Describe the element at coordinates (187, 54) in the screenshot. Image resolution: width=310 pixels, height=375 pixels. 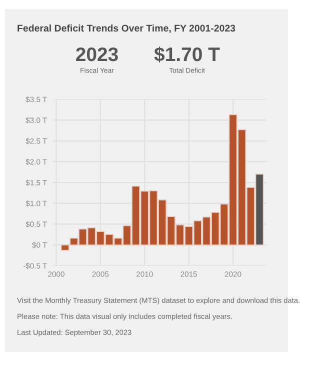
I see `text: $1.70 T` at that location.